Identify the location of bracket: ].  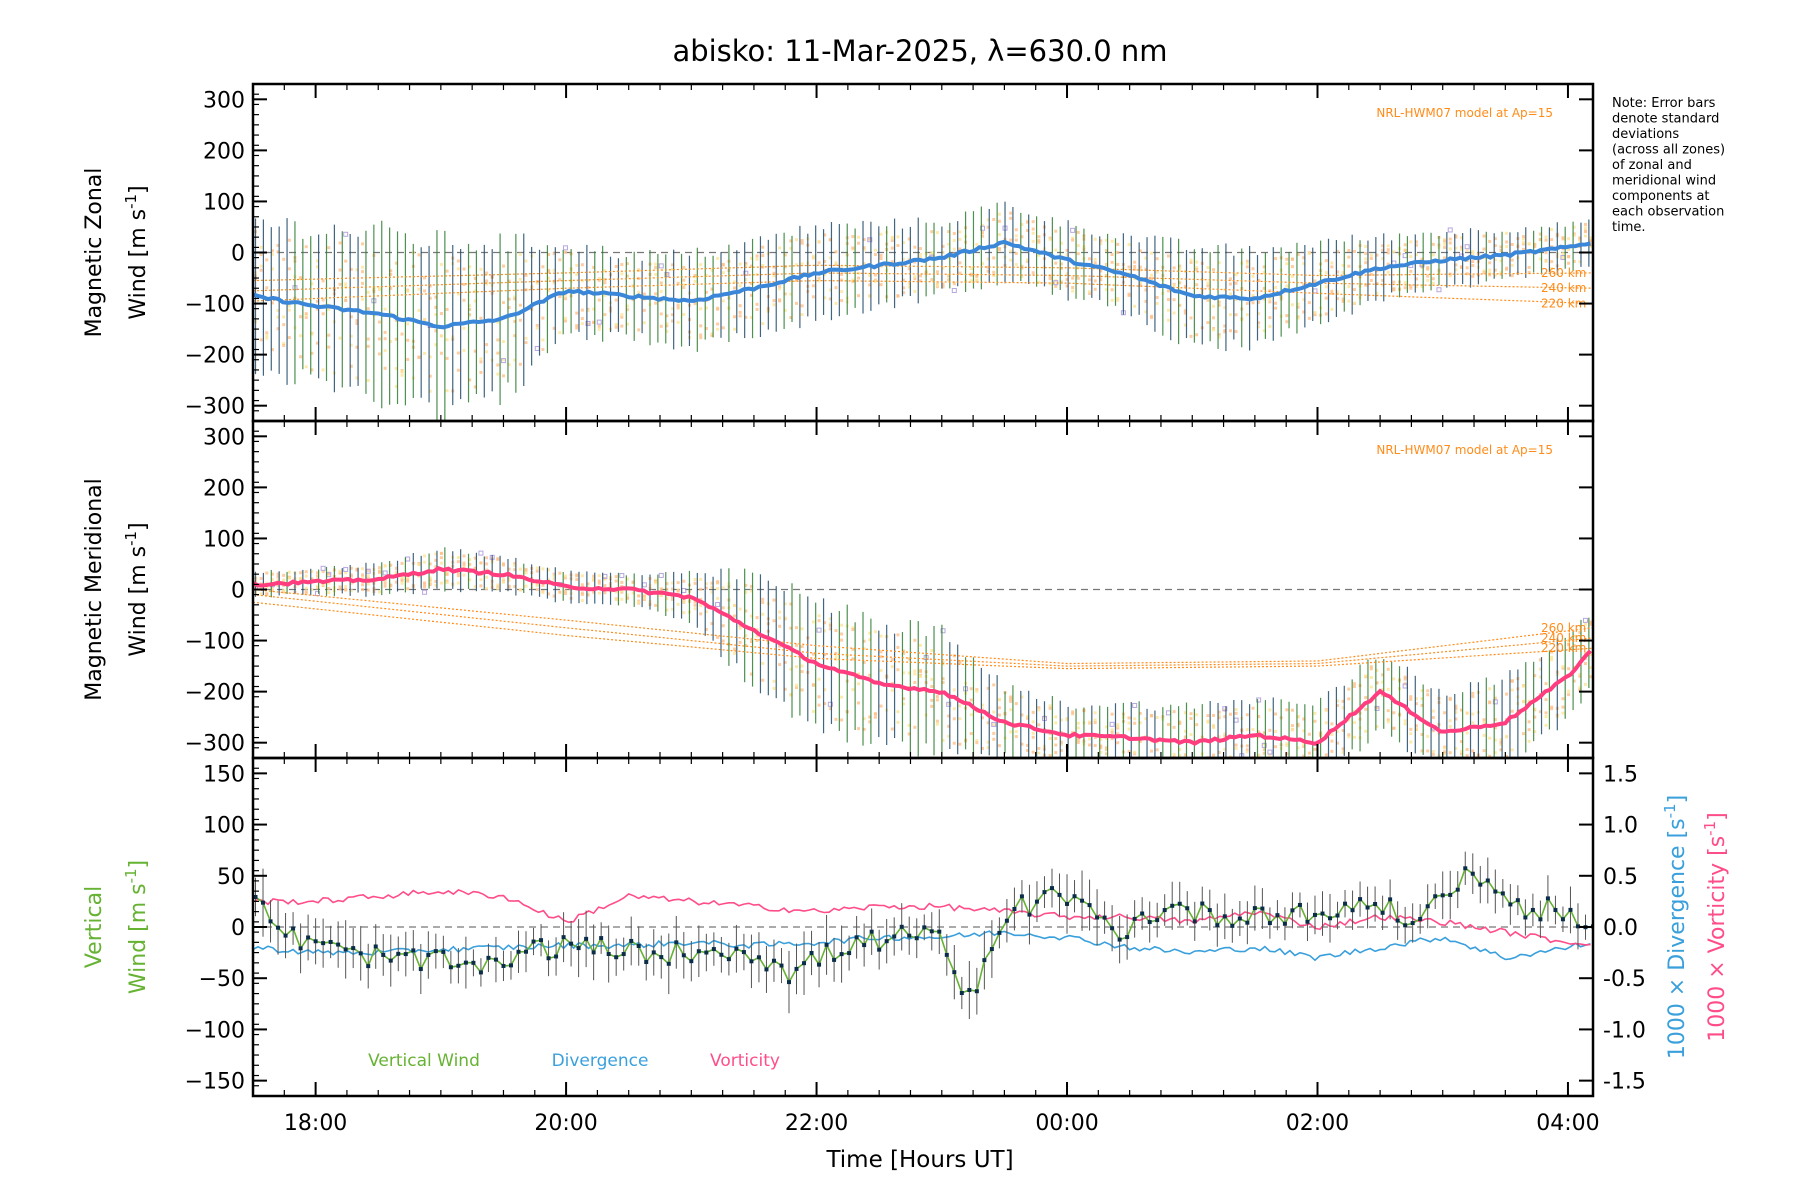
(1717, 816).